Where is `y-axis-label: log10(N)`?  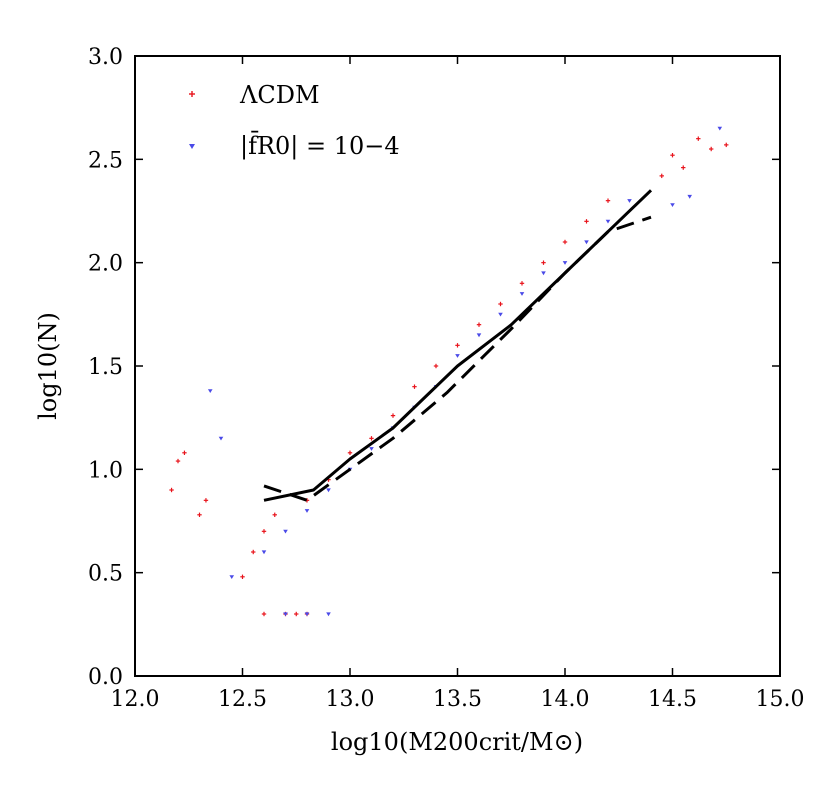 y-axis-label: log10(N) is located at coordinates (48, 366).